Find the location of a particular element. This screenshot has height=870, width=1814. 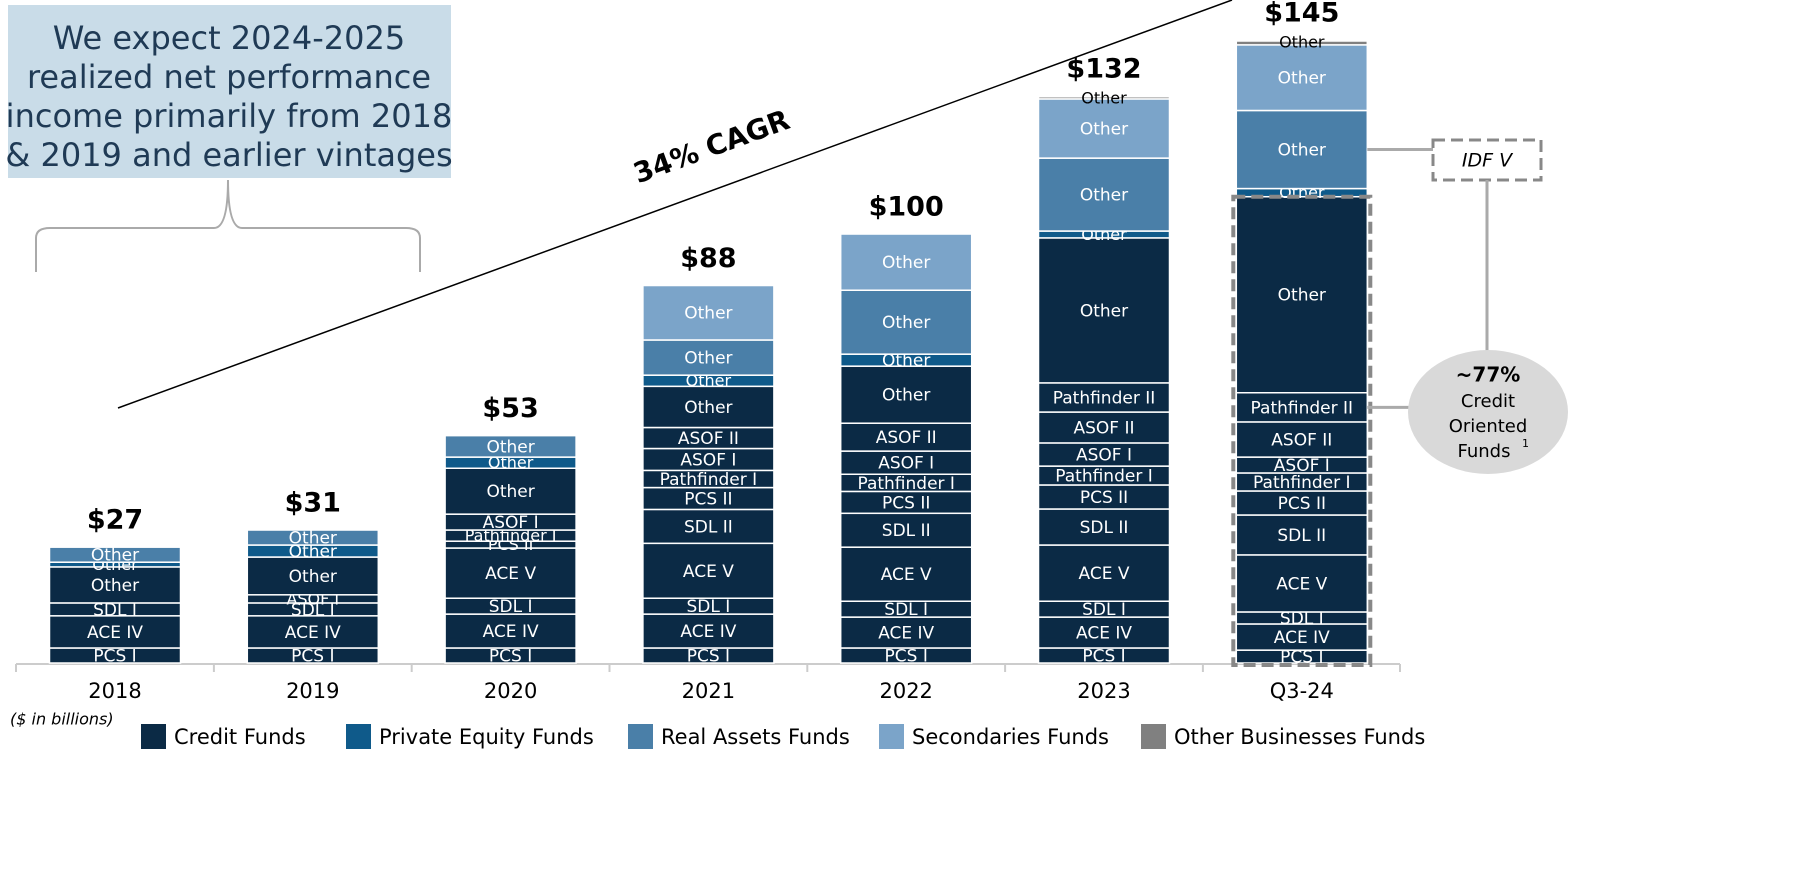

total-label: $132 is located at coordinates (1103, 68).